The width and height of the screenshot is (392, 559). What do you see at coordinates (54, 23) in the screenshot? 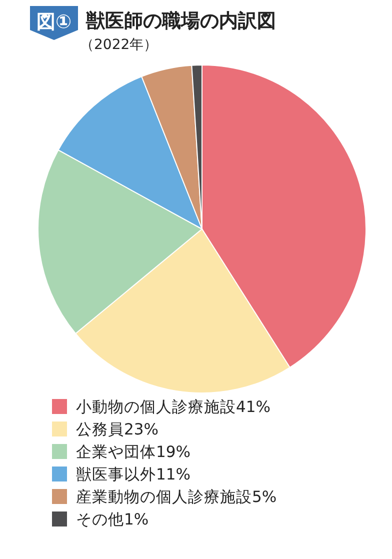
I see `badge: 図①` at bounding box center [54, 23].